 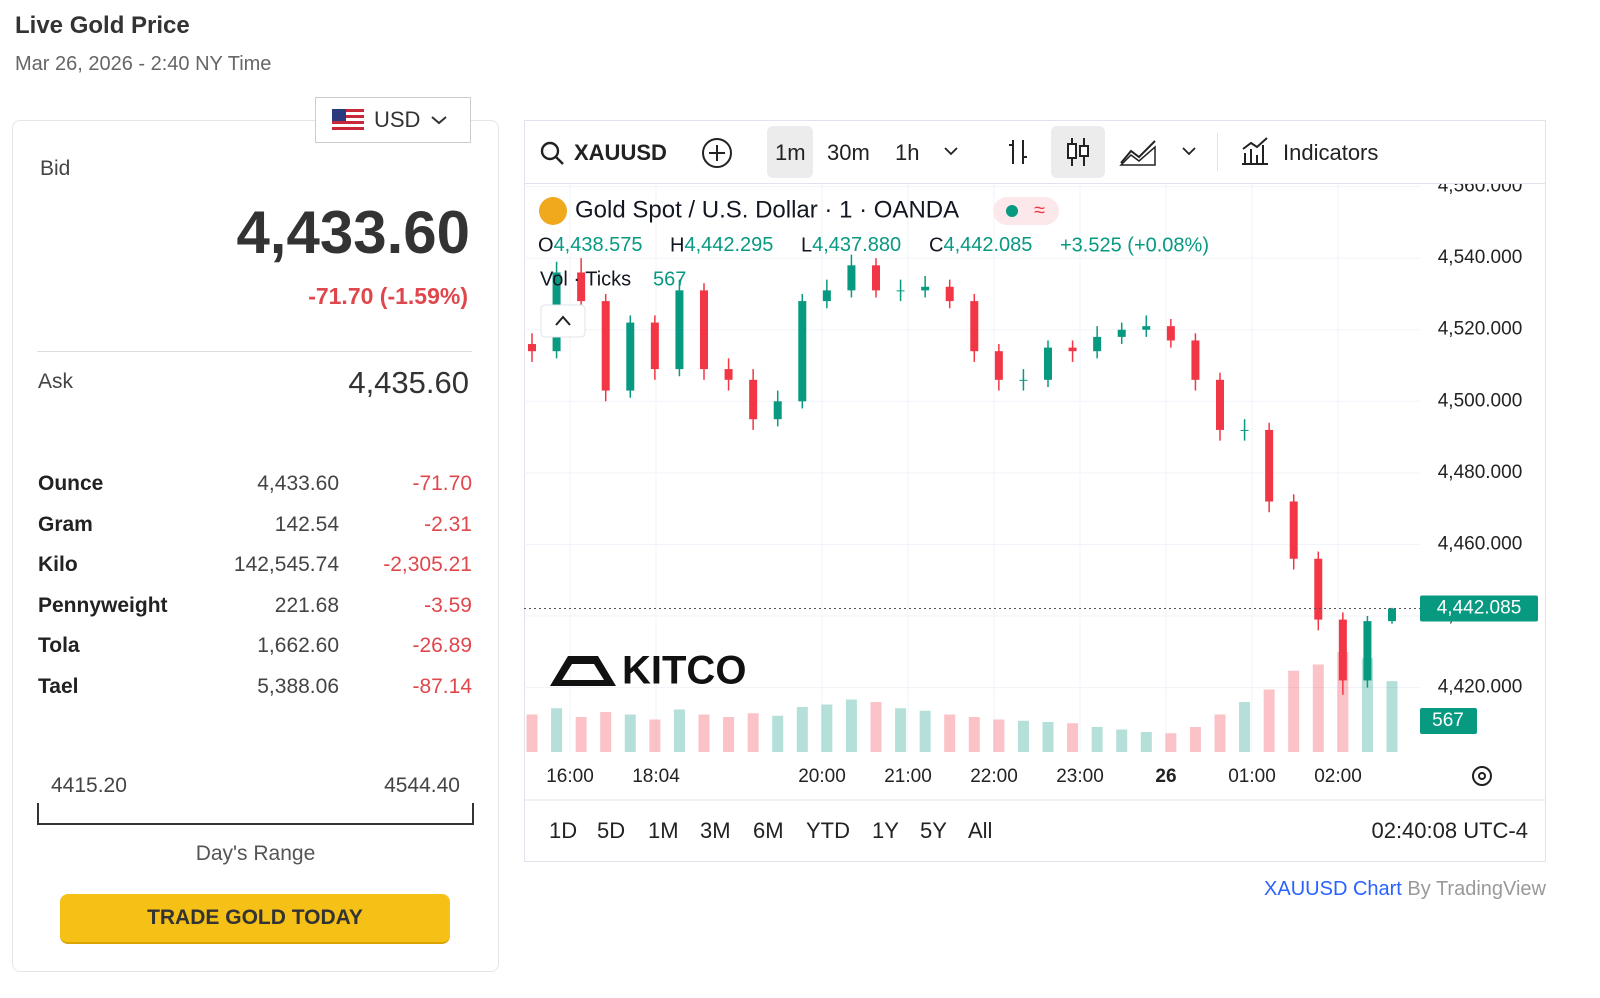 I want to click on trade-button: TRADE GOLD TODAY, so click(x=255, y=919).